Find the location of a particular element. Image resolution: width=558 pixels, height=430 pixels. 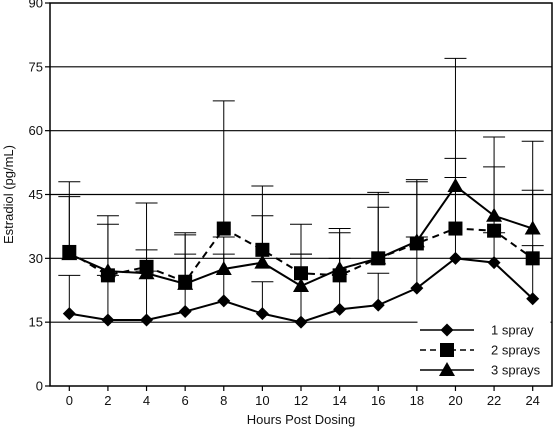

legend-label-2-sprays: 2 sprays is located at coordinates (516, 350).